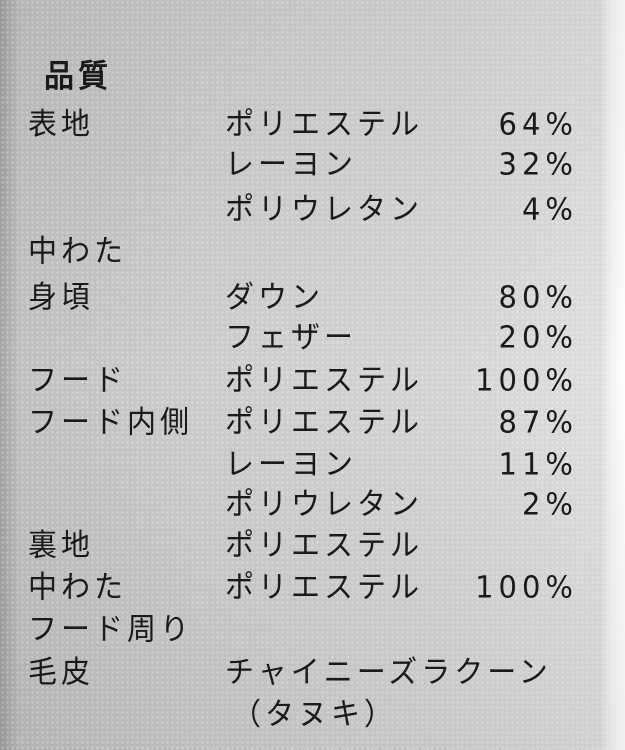 This screenshot has width=625, height=750. What do you see at coordinates (275, 297) in the screenshot?
I see `material-name: ダウン` at bounding box center [275, 297].